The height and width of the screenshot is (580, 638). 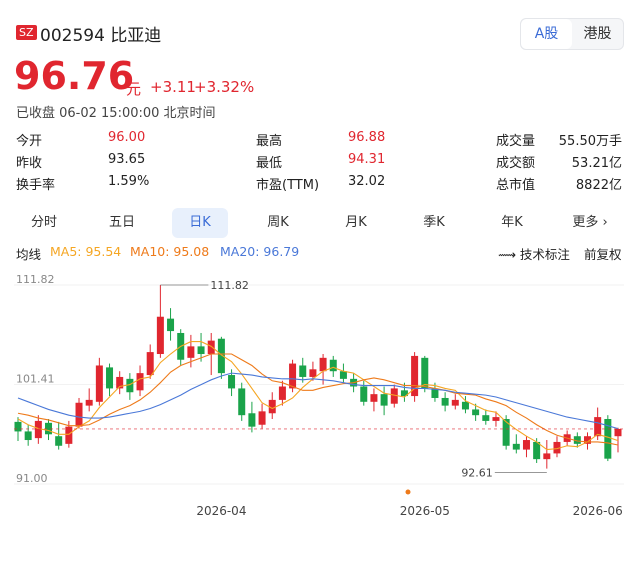 I want to click on stat-label: 最低, so click(x=269, y=163).